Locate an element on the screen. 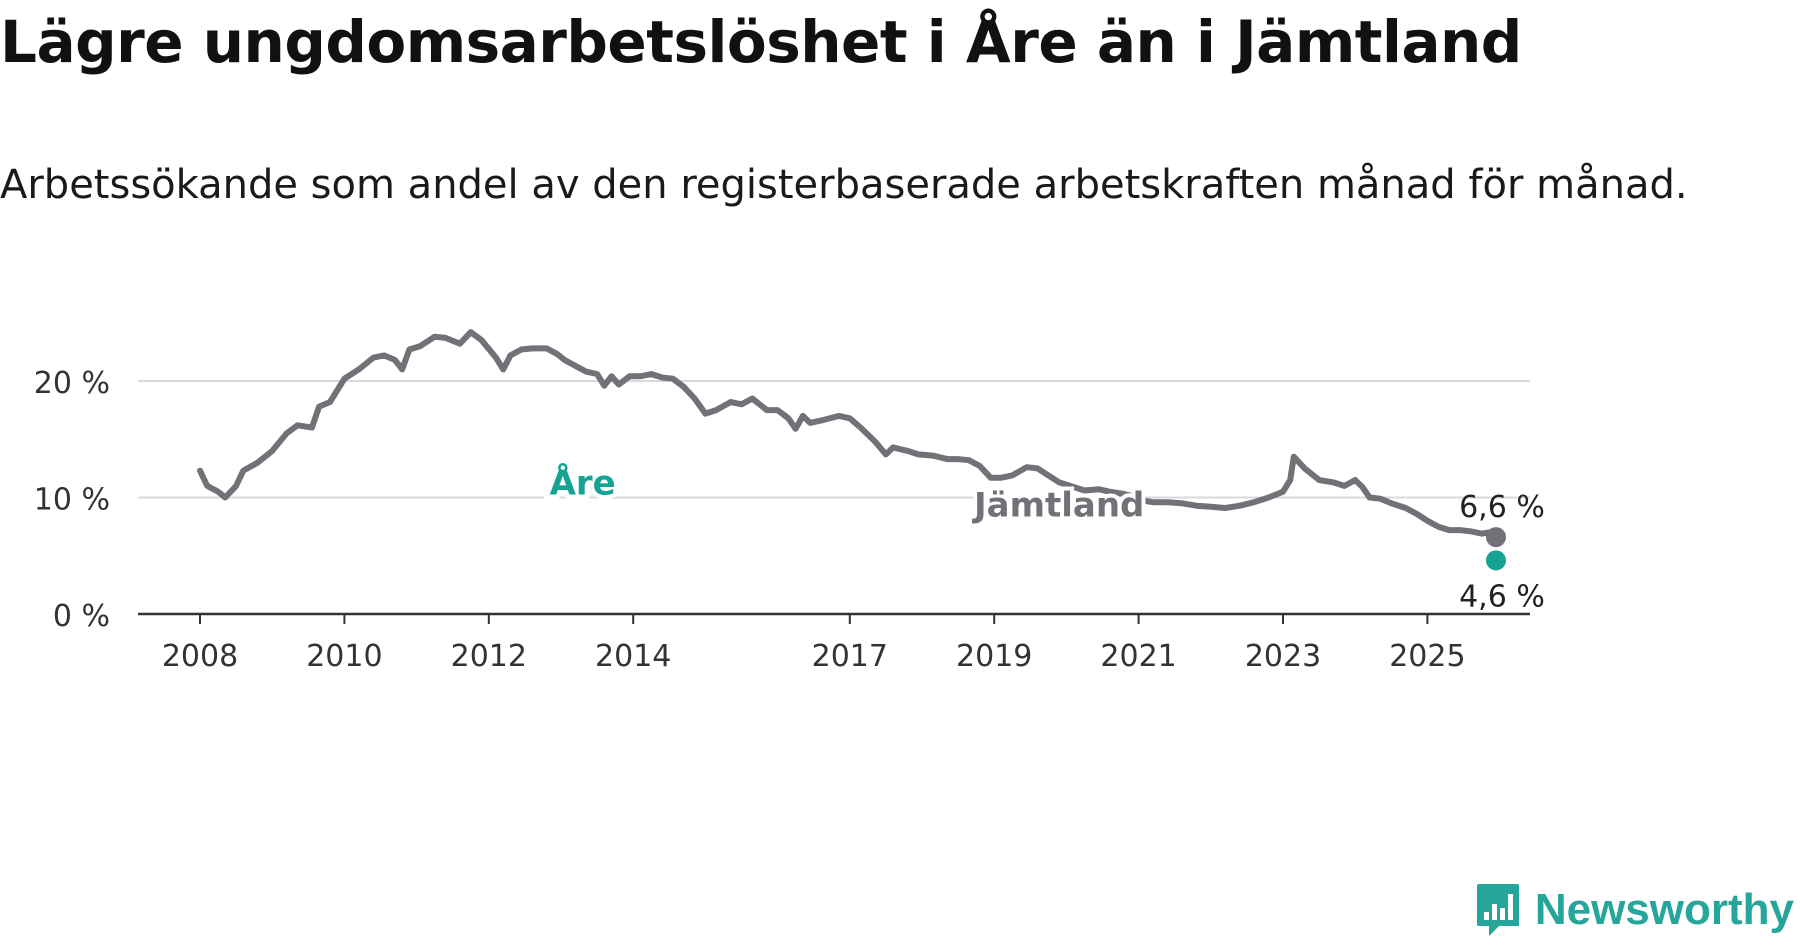 The height and width of the screenshot is (948, 1800). end-point-are is located at coordinates (1495, 560).